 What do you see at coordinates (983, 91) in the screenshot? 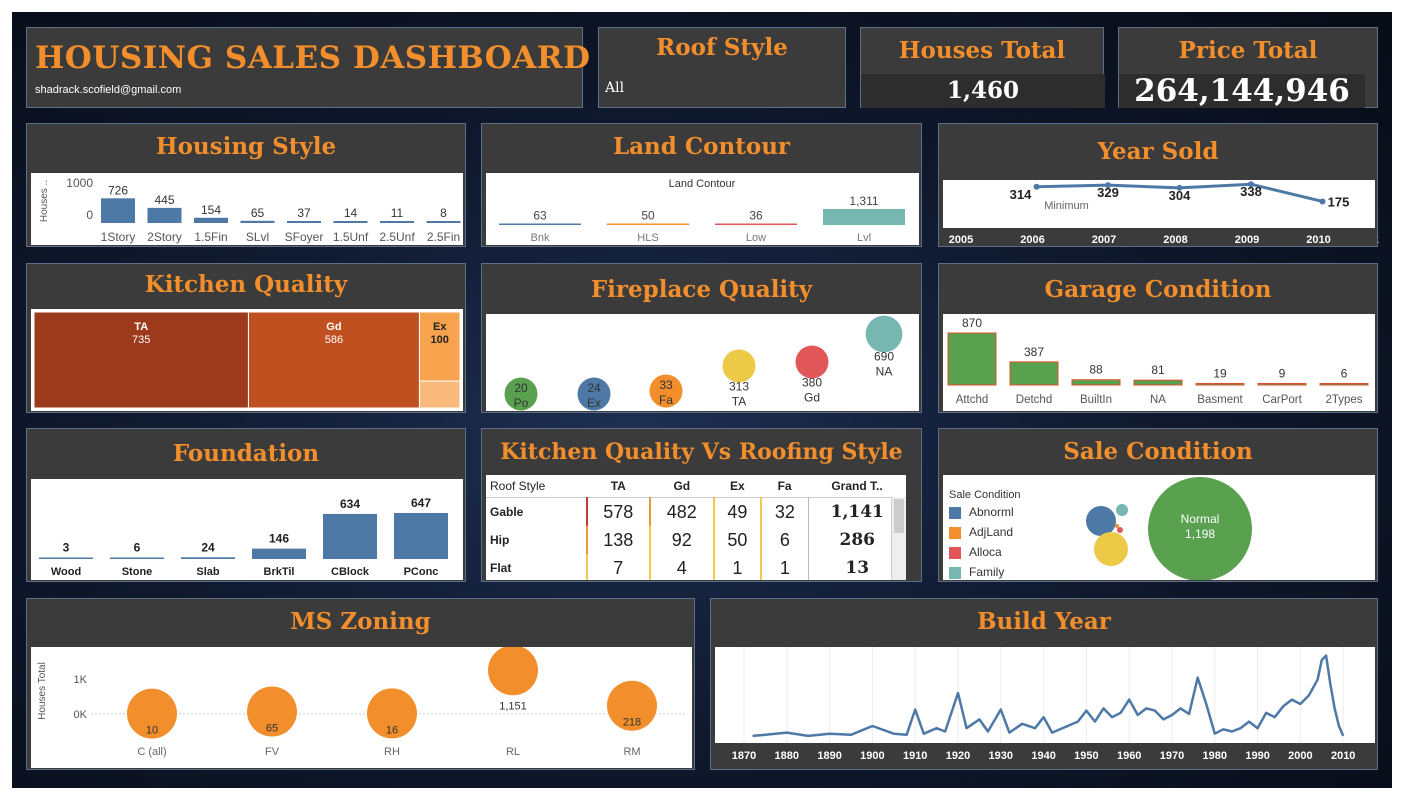
I see `houses-total-value: 1,460` at bounding box center [983, 91].